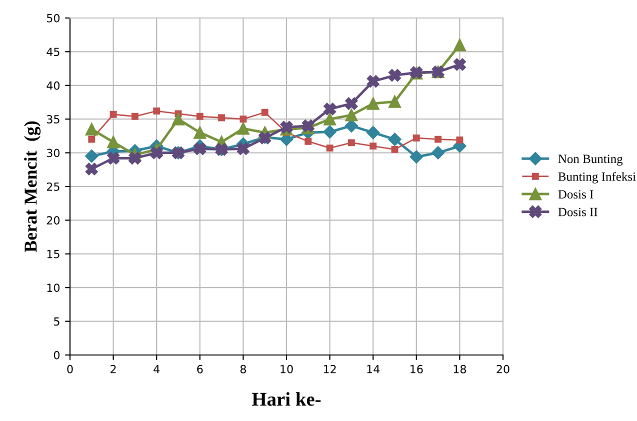 This screenshot has height=421, width=637. What do you see at coordinates (57, 355) in the screenshot?
I see `y-tick-label: 0` at bounding box center [57, 355].